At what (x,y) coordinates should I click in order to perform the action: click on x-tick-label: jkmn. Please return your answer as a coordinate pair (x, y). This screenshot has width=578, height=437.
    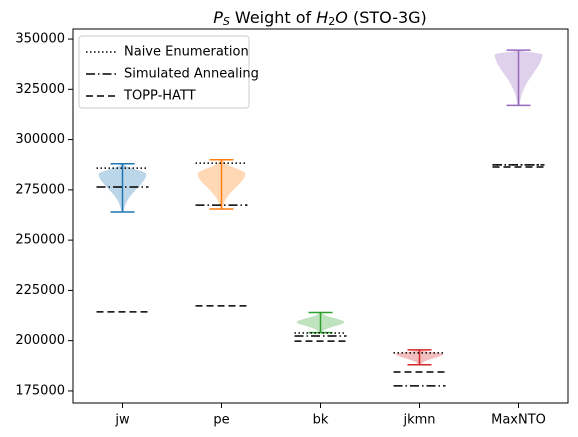
    Looking at the image, I should click on (418, 420).